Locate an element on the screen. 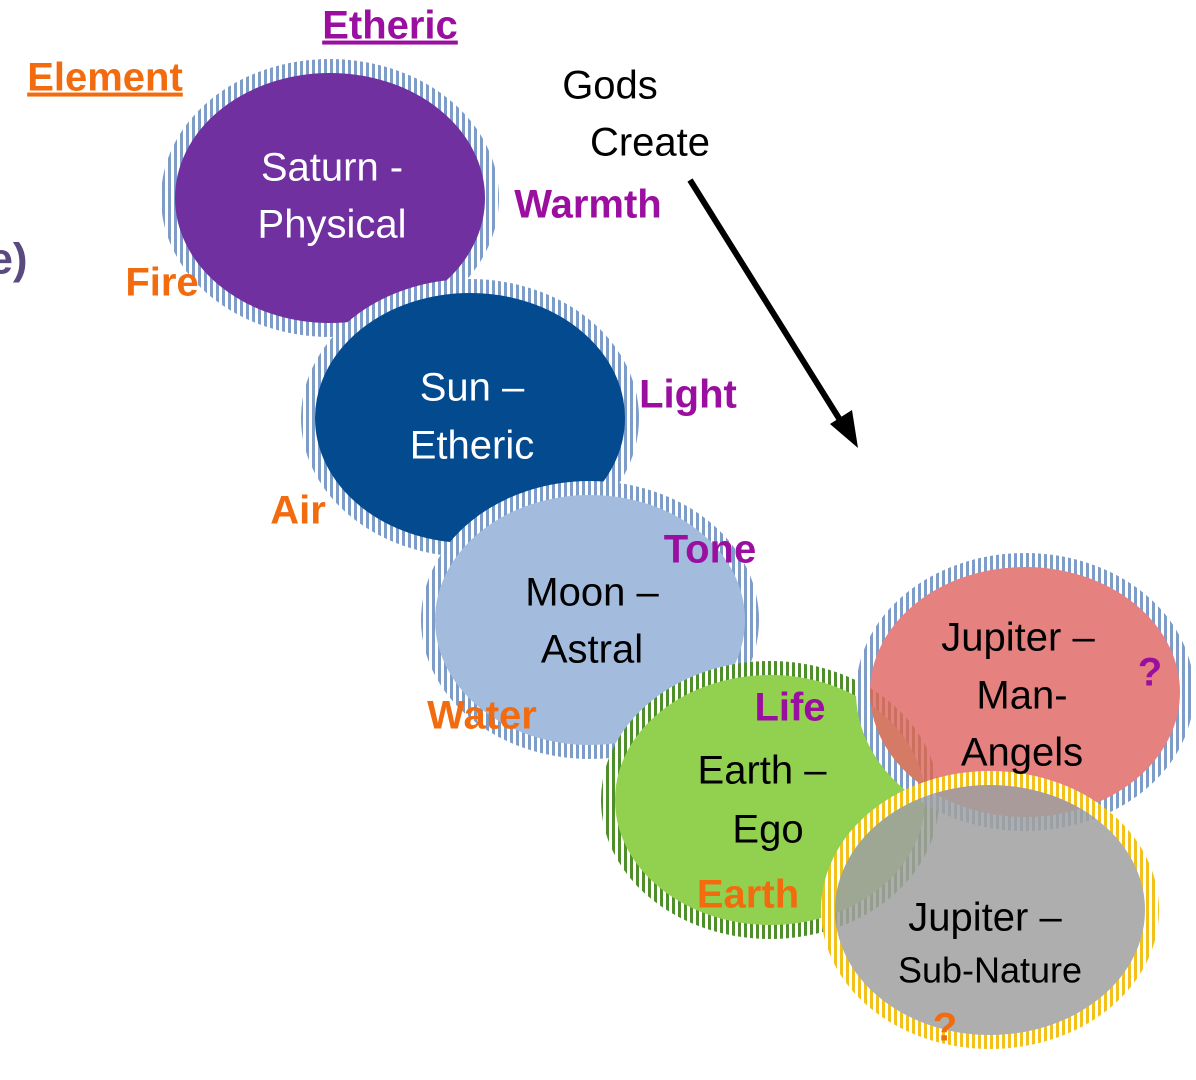 The image size is (1196, 1080). create-text: Create is located at coordinates (650, 143).